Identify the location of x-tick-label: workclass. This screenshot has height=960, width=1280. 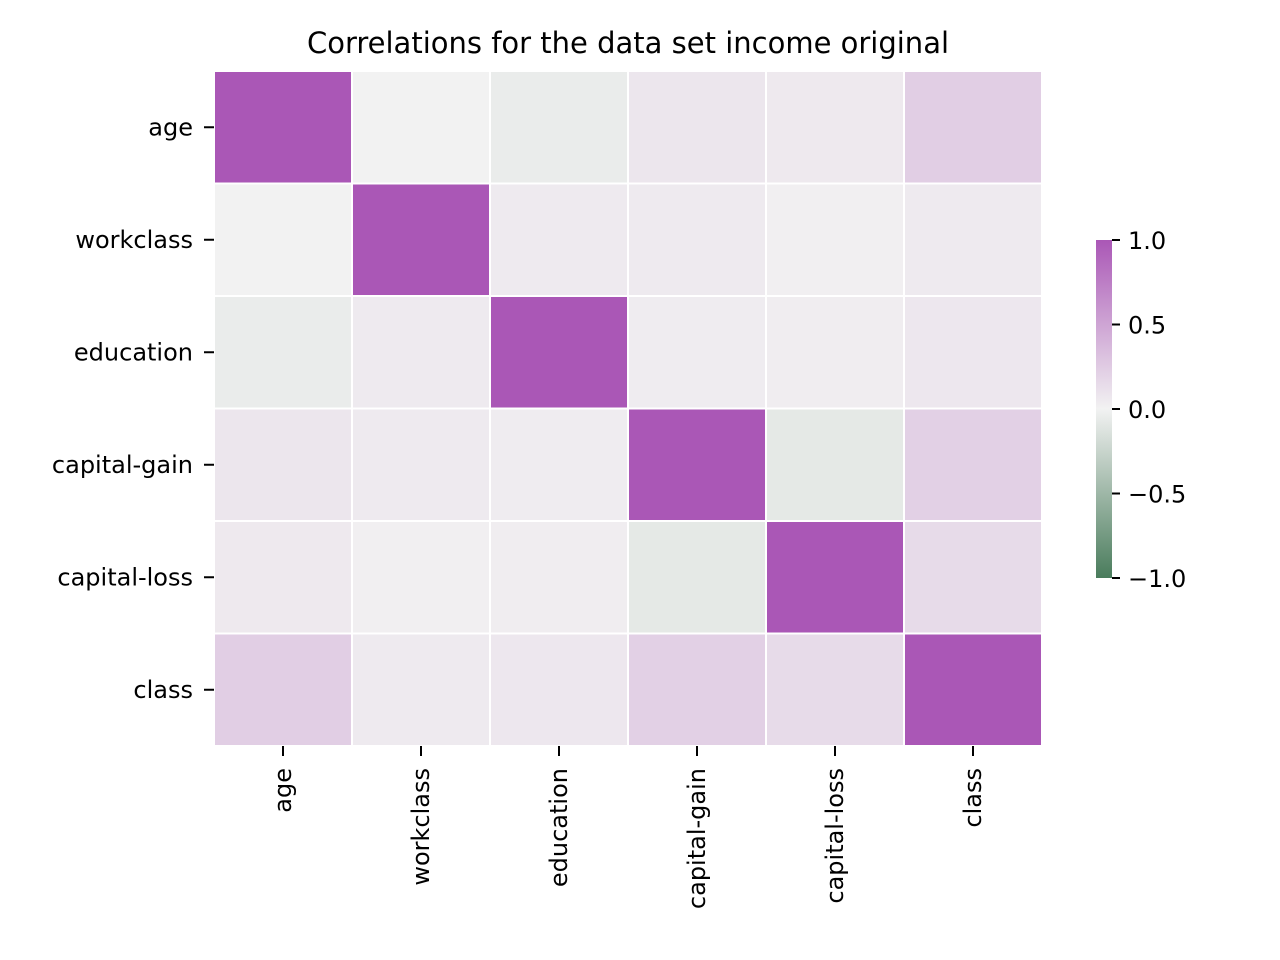
(421, 827).